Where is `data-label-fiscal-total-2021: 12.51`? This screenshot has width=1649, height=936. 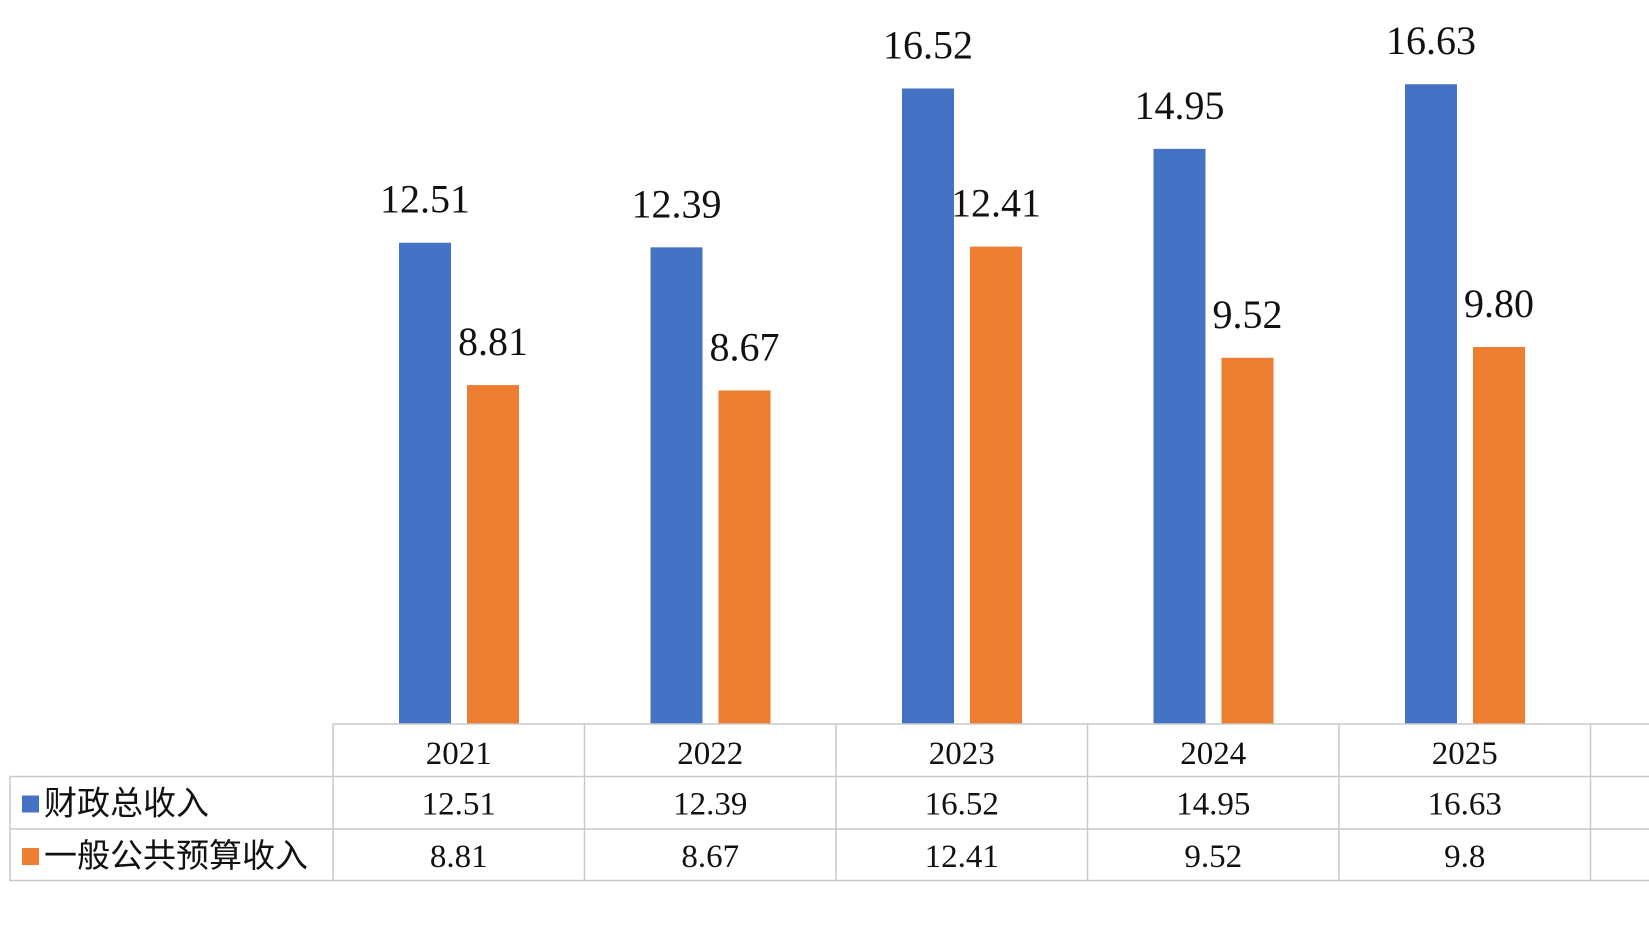 data-label-fiscal-total-2021: 12.51 is located at coordinates (425, 199).